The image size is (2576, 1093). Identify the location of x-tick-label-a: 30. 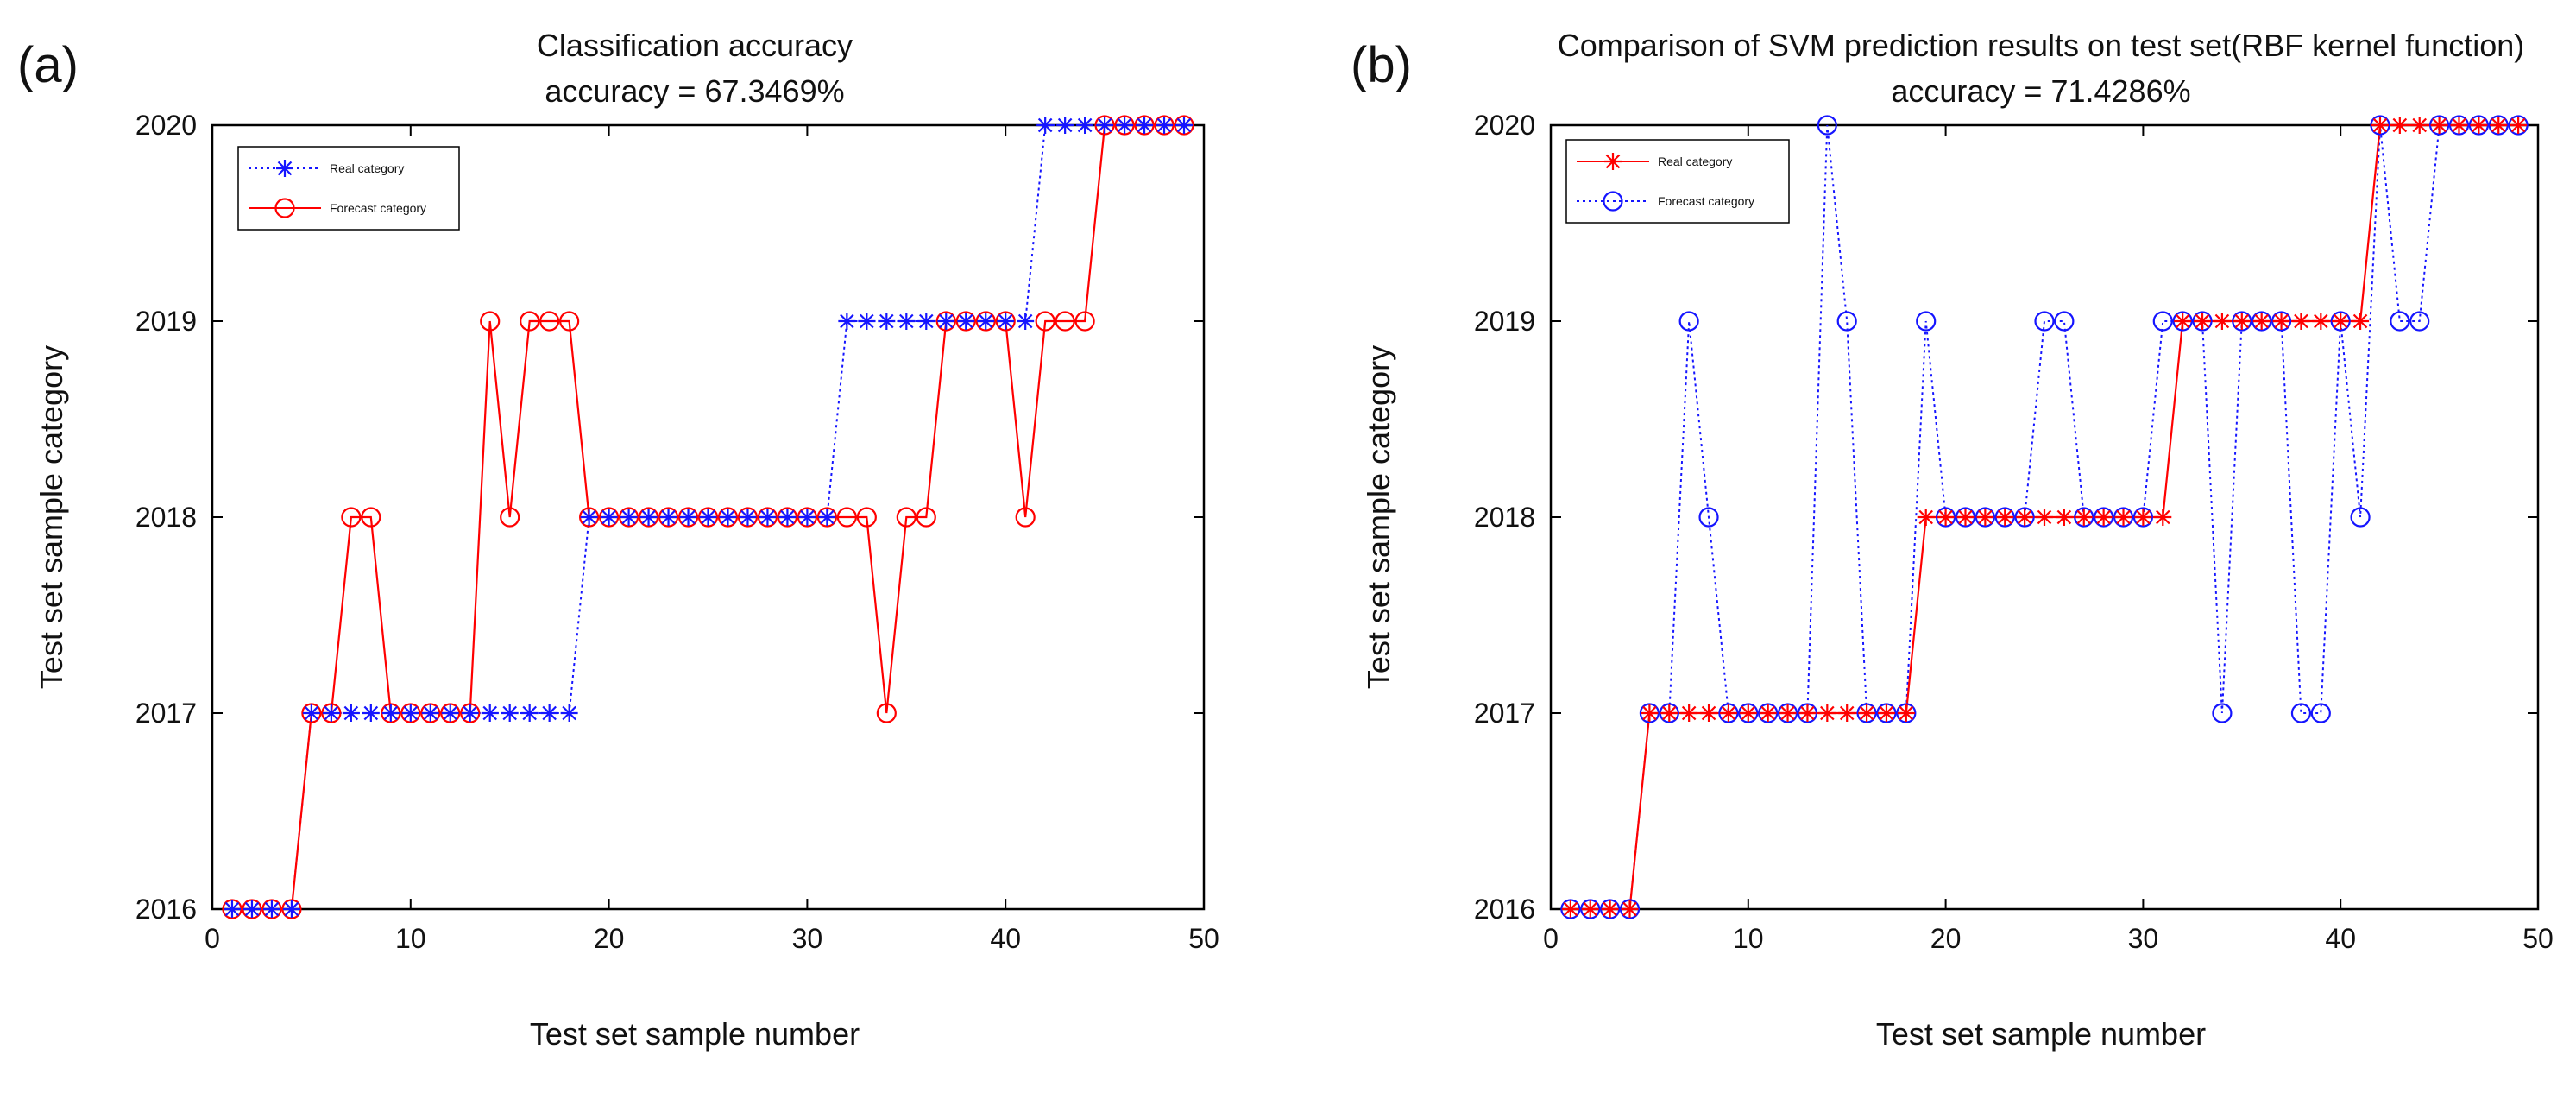
(808, 938).